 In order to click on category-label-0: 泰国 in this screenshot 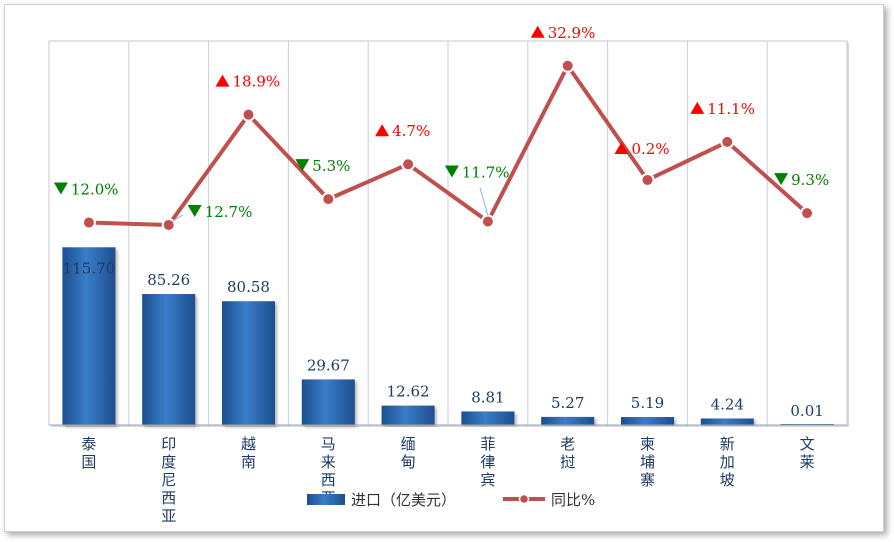, I will do `click(88, 453)`.